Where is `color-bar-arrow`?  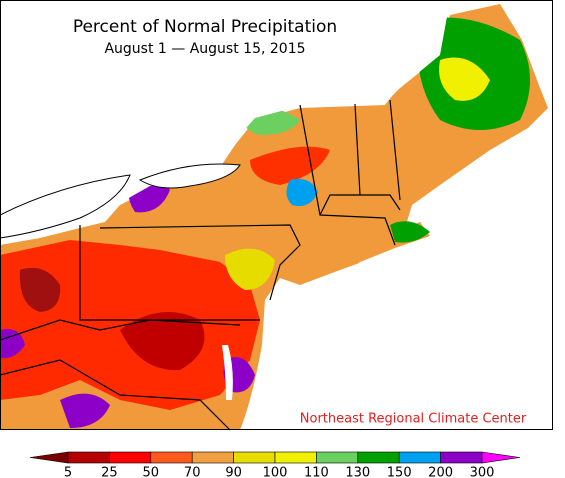
color-bar-arrow is located at coordinates (501, 457).